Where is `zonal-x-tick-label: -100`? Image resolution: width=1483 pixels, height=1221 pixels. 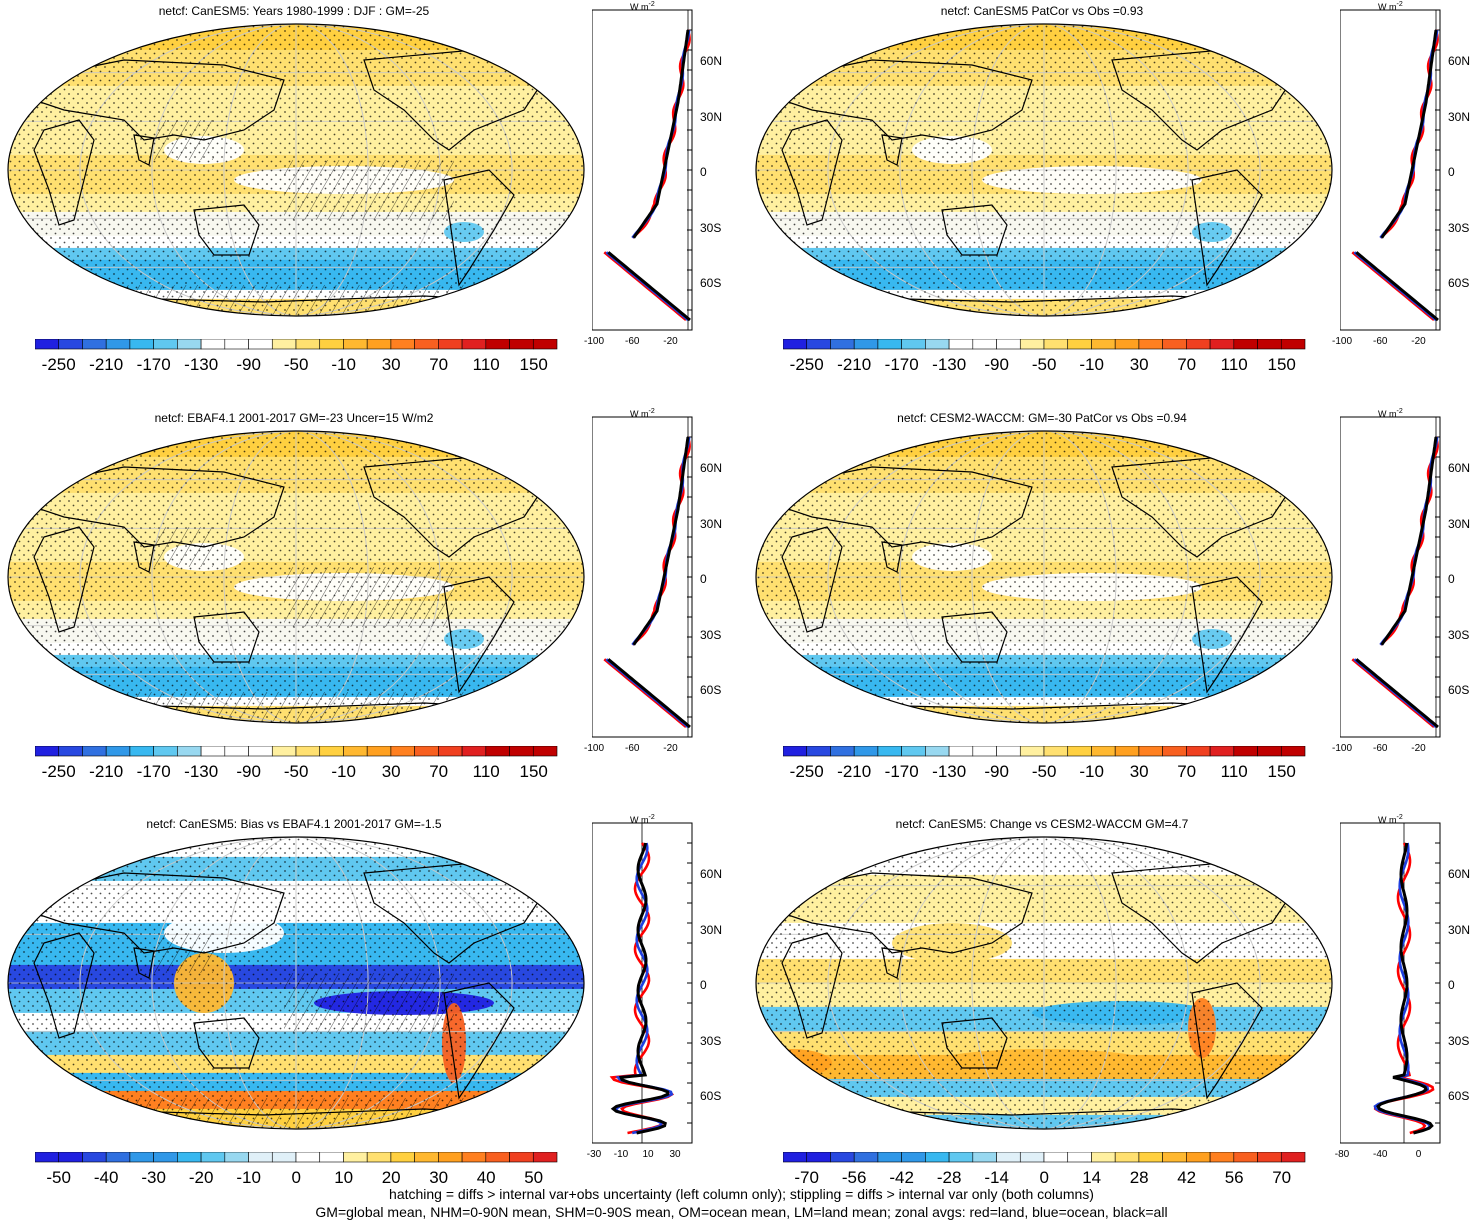
zonal-x-tick-label: -100 is located at coordinates (1342, 748).